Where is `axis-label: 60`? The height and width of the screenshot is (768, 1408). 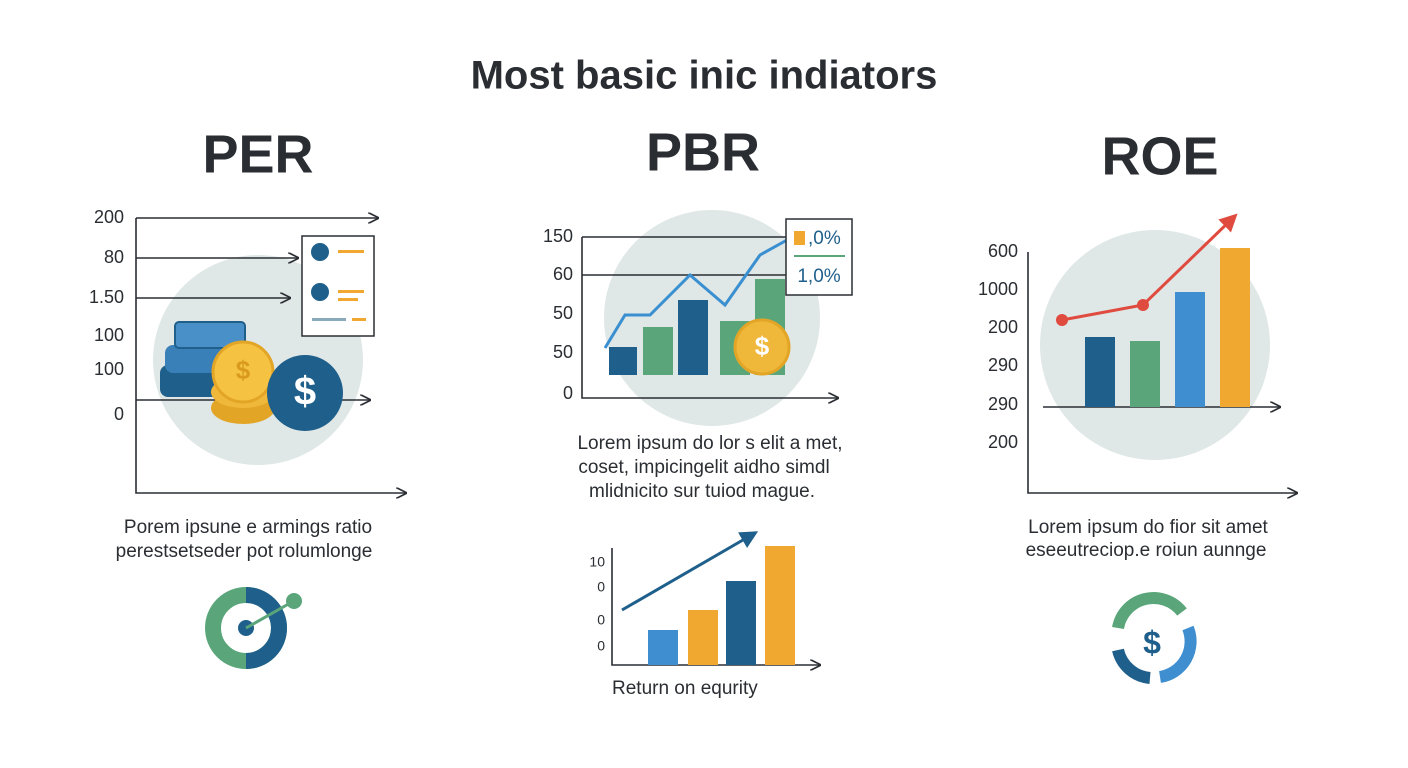 axis-label: 60 is located at coordinates (563, 274).